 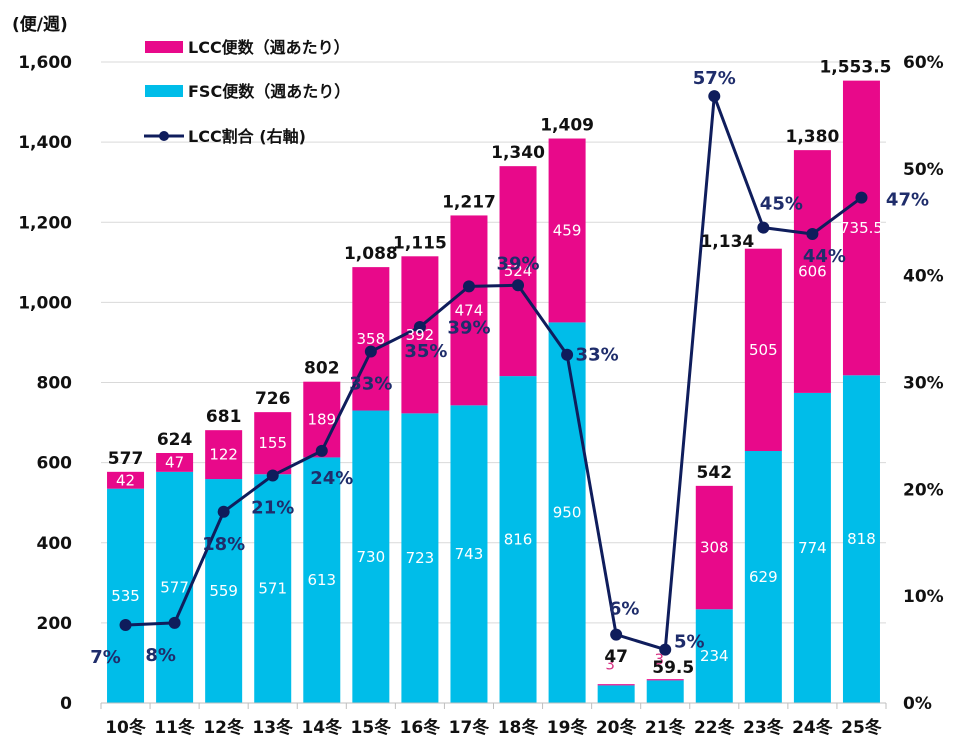 I want to click on x-tick-label: 11冬, so click(x=174, y=727).